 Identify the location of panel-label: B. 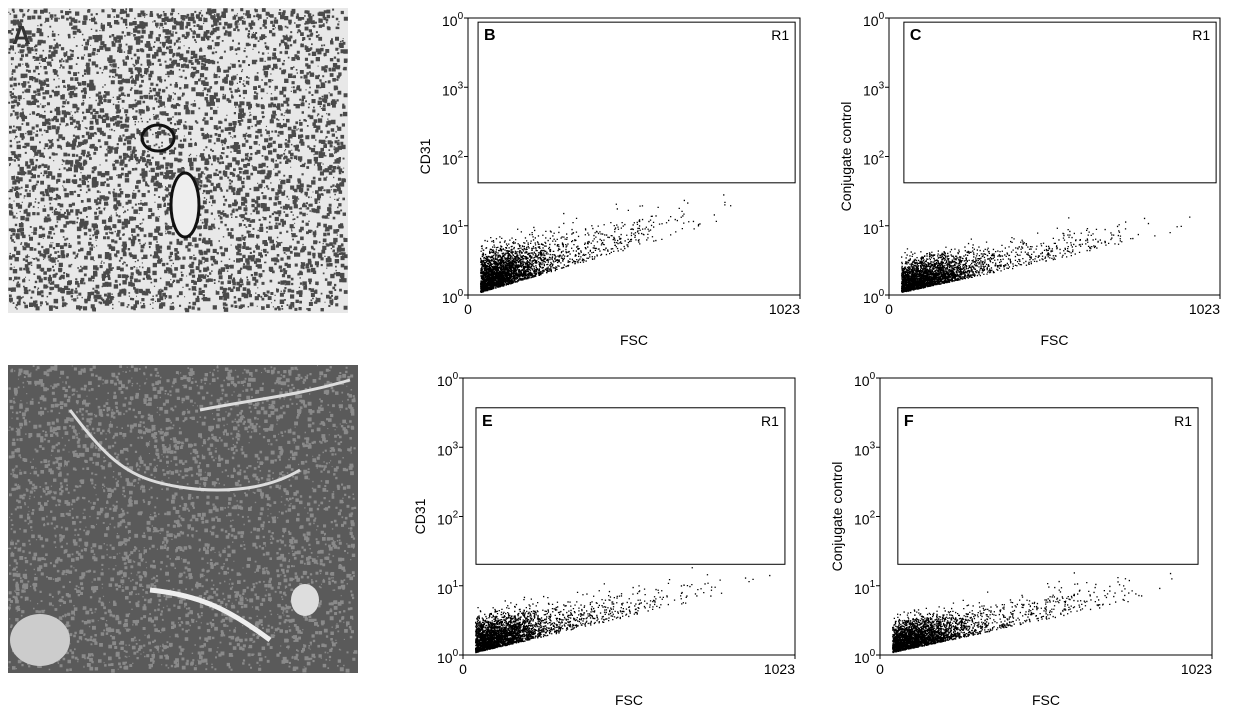
(490, 35).